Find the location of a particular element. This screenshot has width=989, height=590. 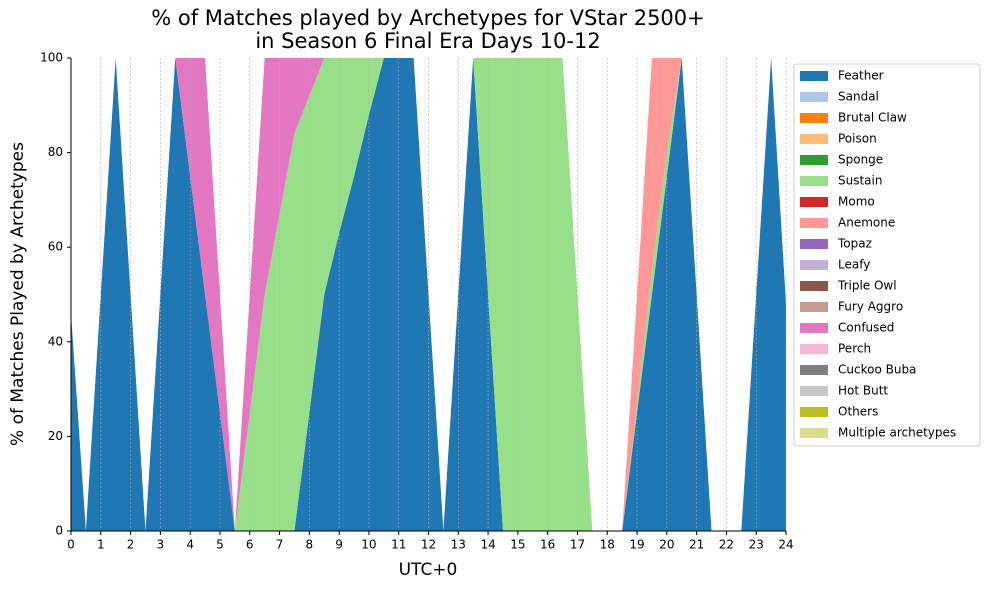

y-tick-label: 60 is located at coordinates (55, 247).